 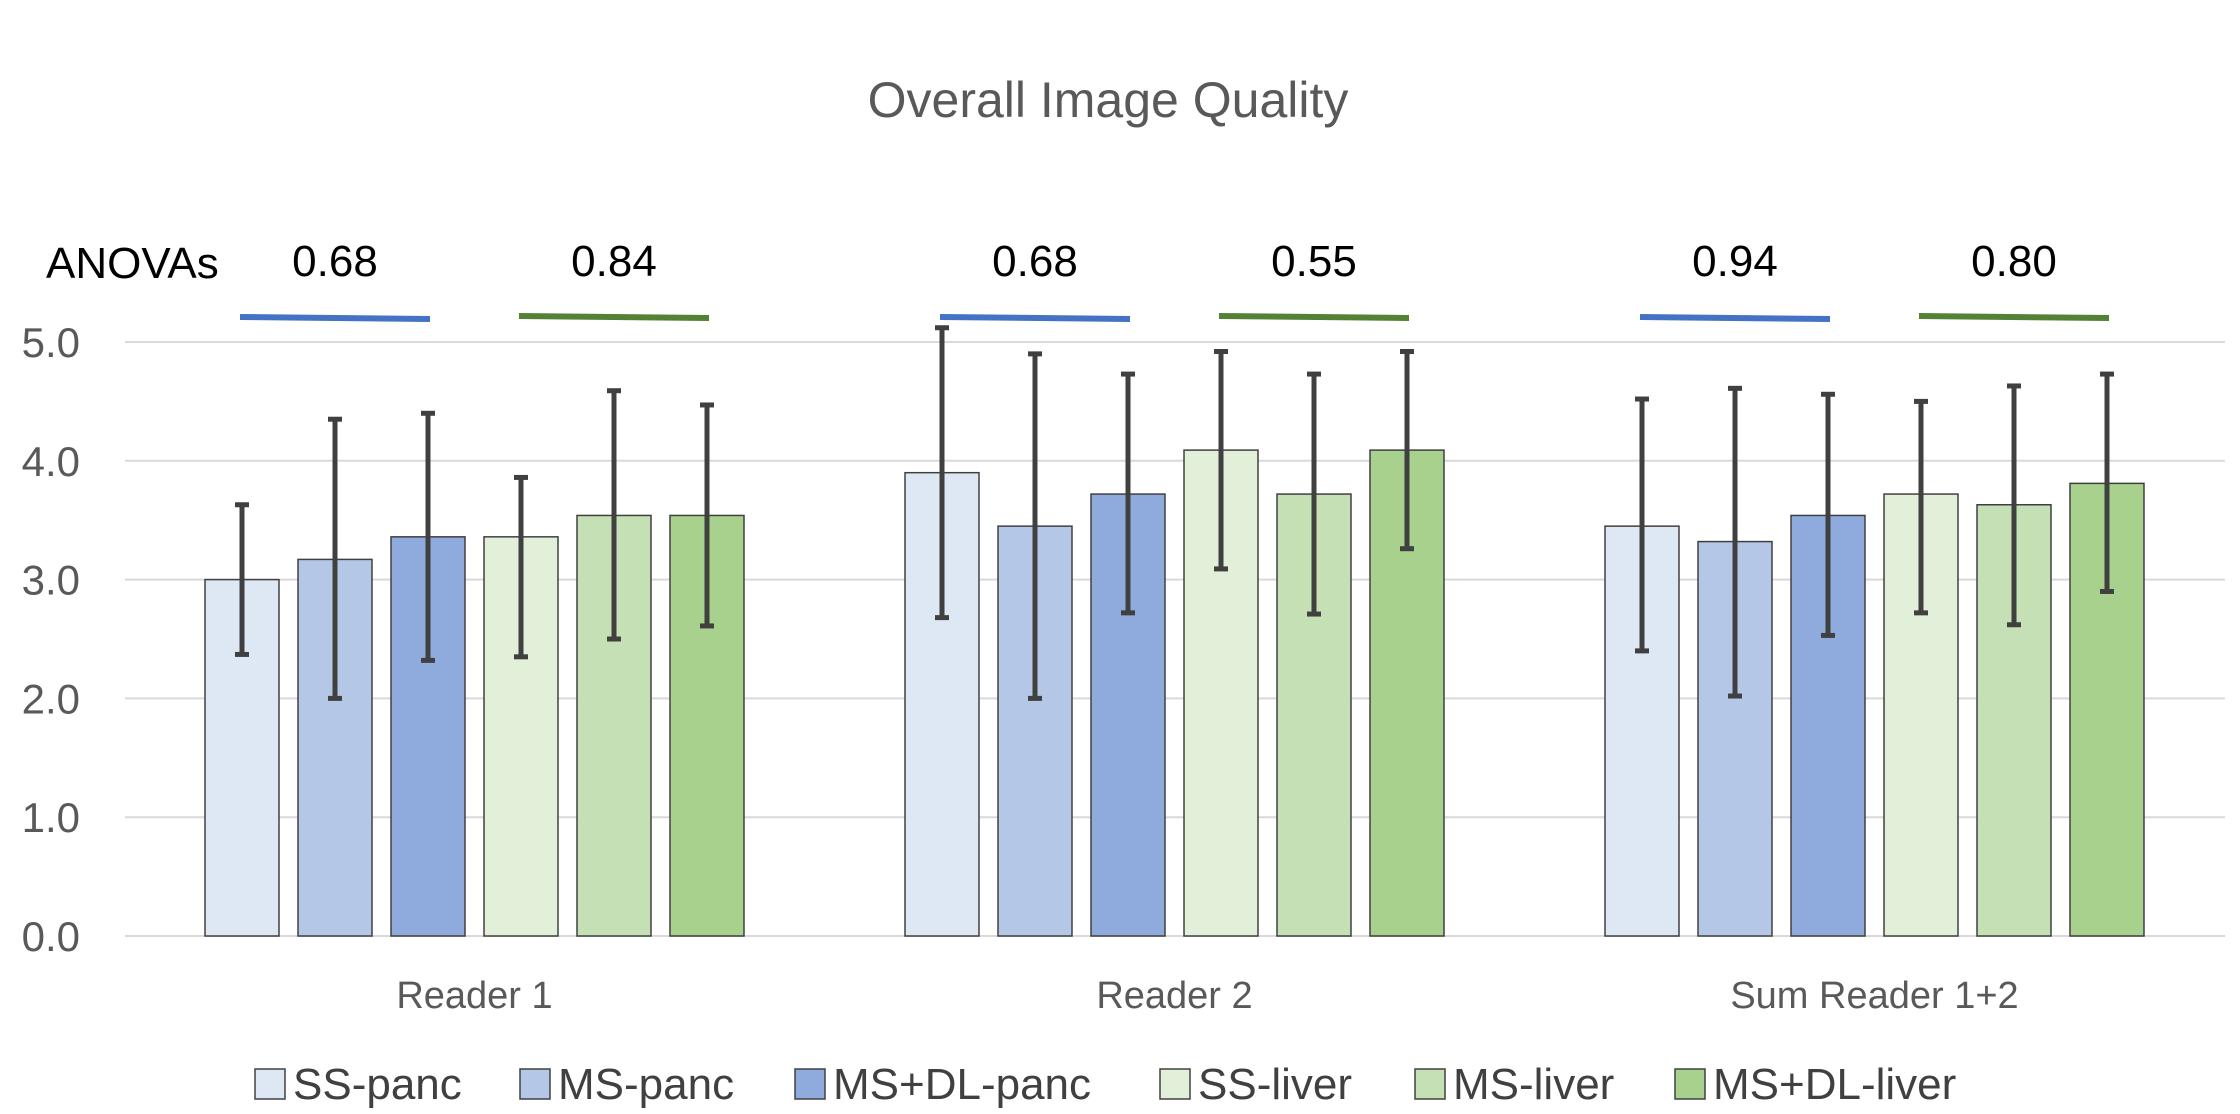 What do you see at coordinates (51, 817) in the screenshot?
I see `y-tick-label: 1.0` at bounding box center [51, 817].